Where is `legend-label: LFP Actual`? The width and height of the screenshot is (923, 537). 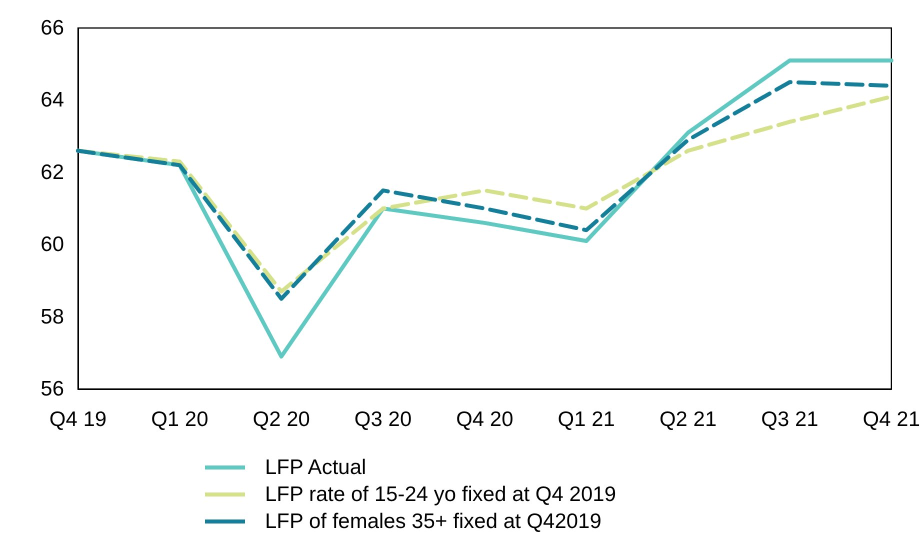
legend-label: LFP Actual is located at coordinates (315, 467).